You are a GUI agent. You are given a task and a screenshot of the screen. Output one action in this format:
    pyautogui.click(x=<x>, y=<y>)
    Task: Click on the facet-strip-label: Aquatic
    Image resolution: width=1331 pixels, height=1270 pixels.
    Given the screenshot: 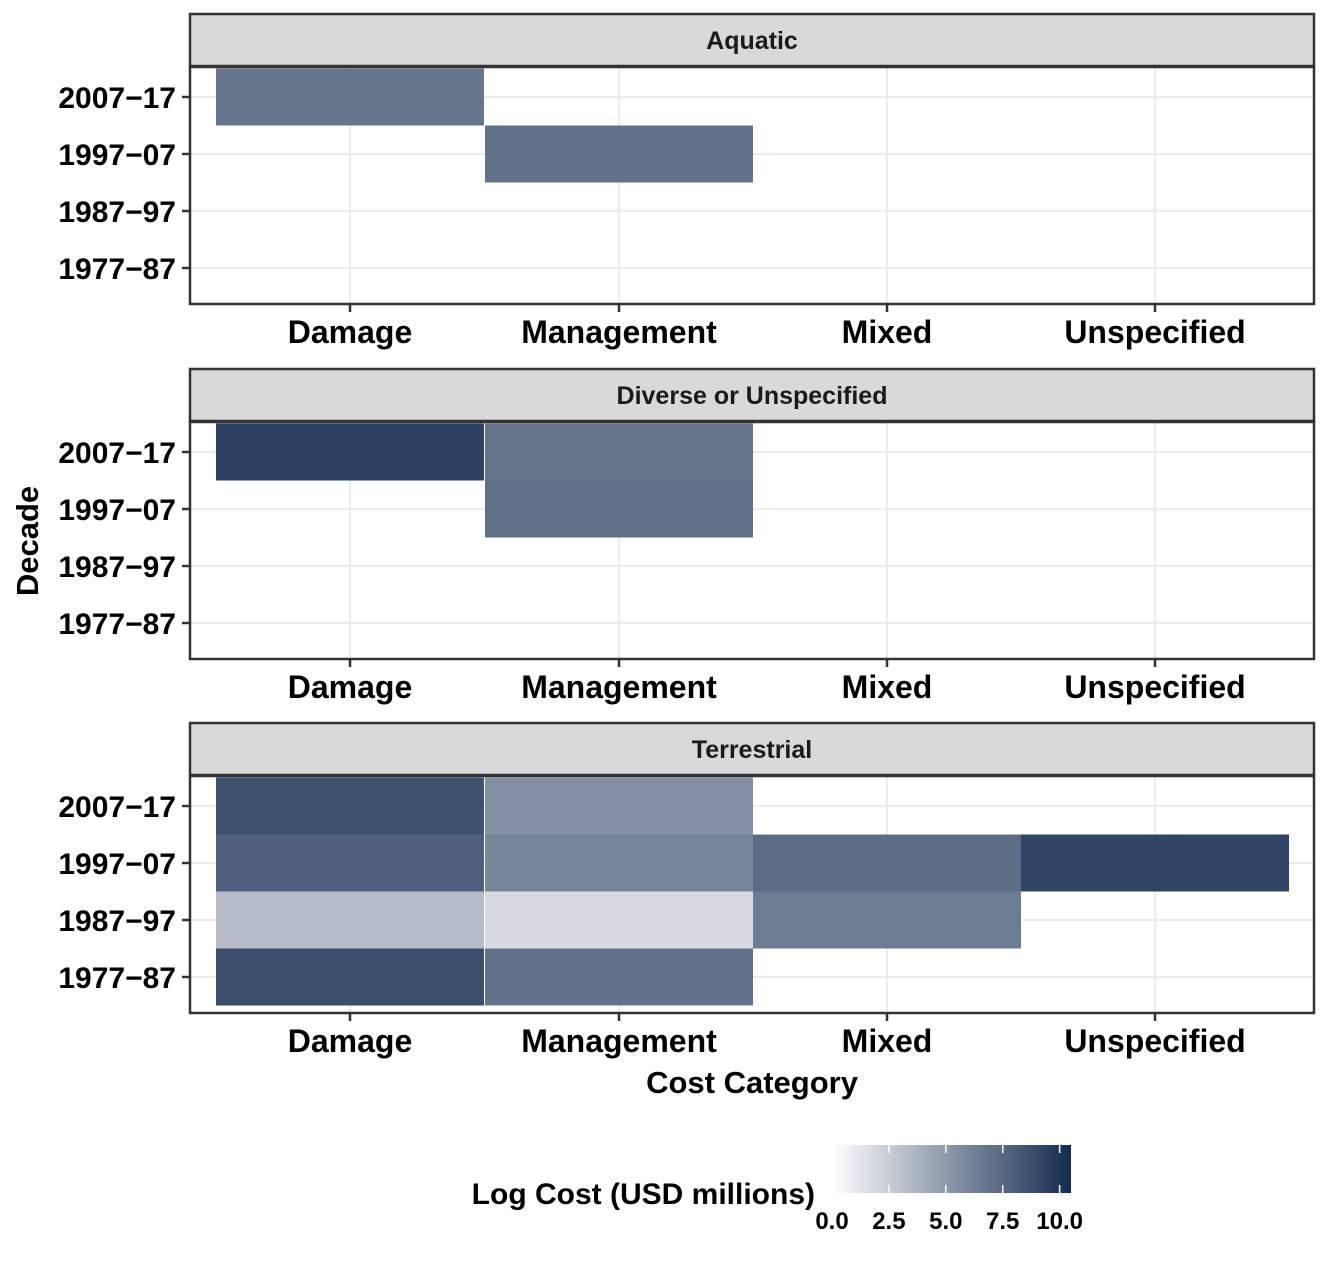 What is the action you would take?
    pyautogui.click(x=752, y=41)
    